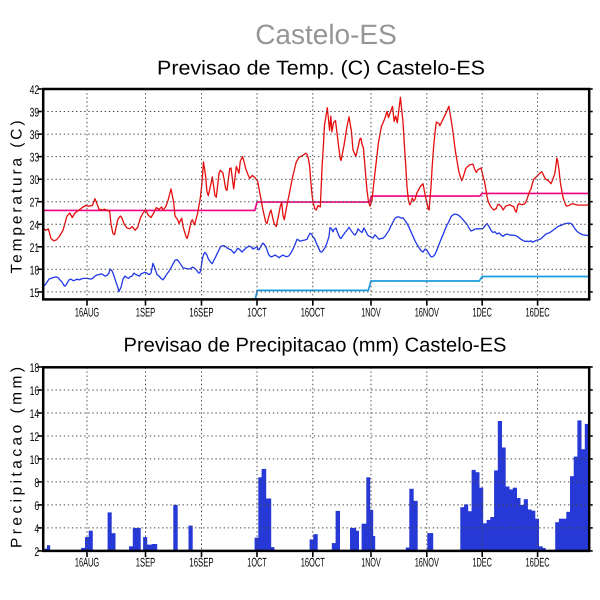 The image size is (600, 600). Describe the element at coordinates (16, 457) in the screenshot. I see `svg-text: Precipitacao (mm)` at that location.